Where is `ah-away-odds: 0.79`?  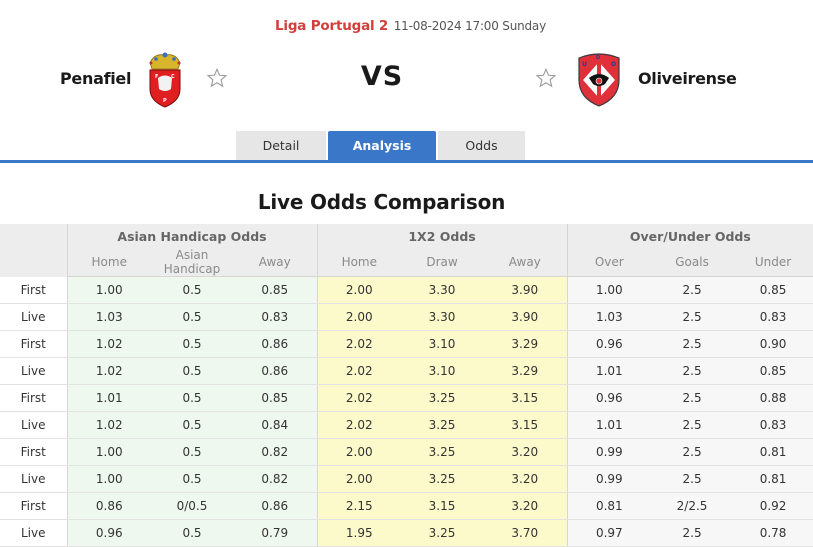
ah-away-odds: 0.79 is located at coordinates (275, 533).